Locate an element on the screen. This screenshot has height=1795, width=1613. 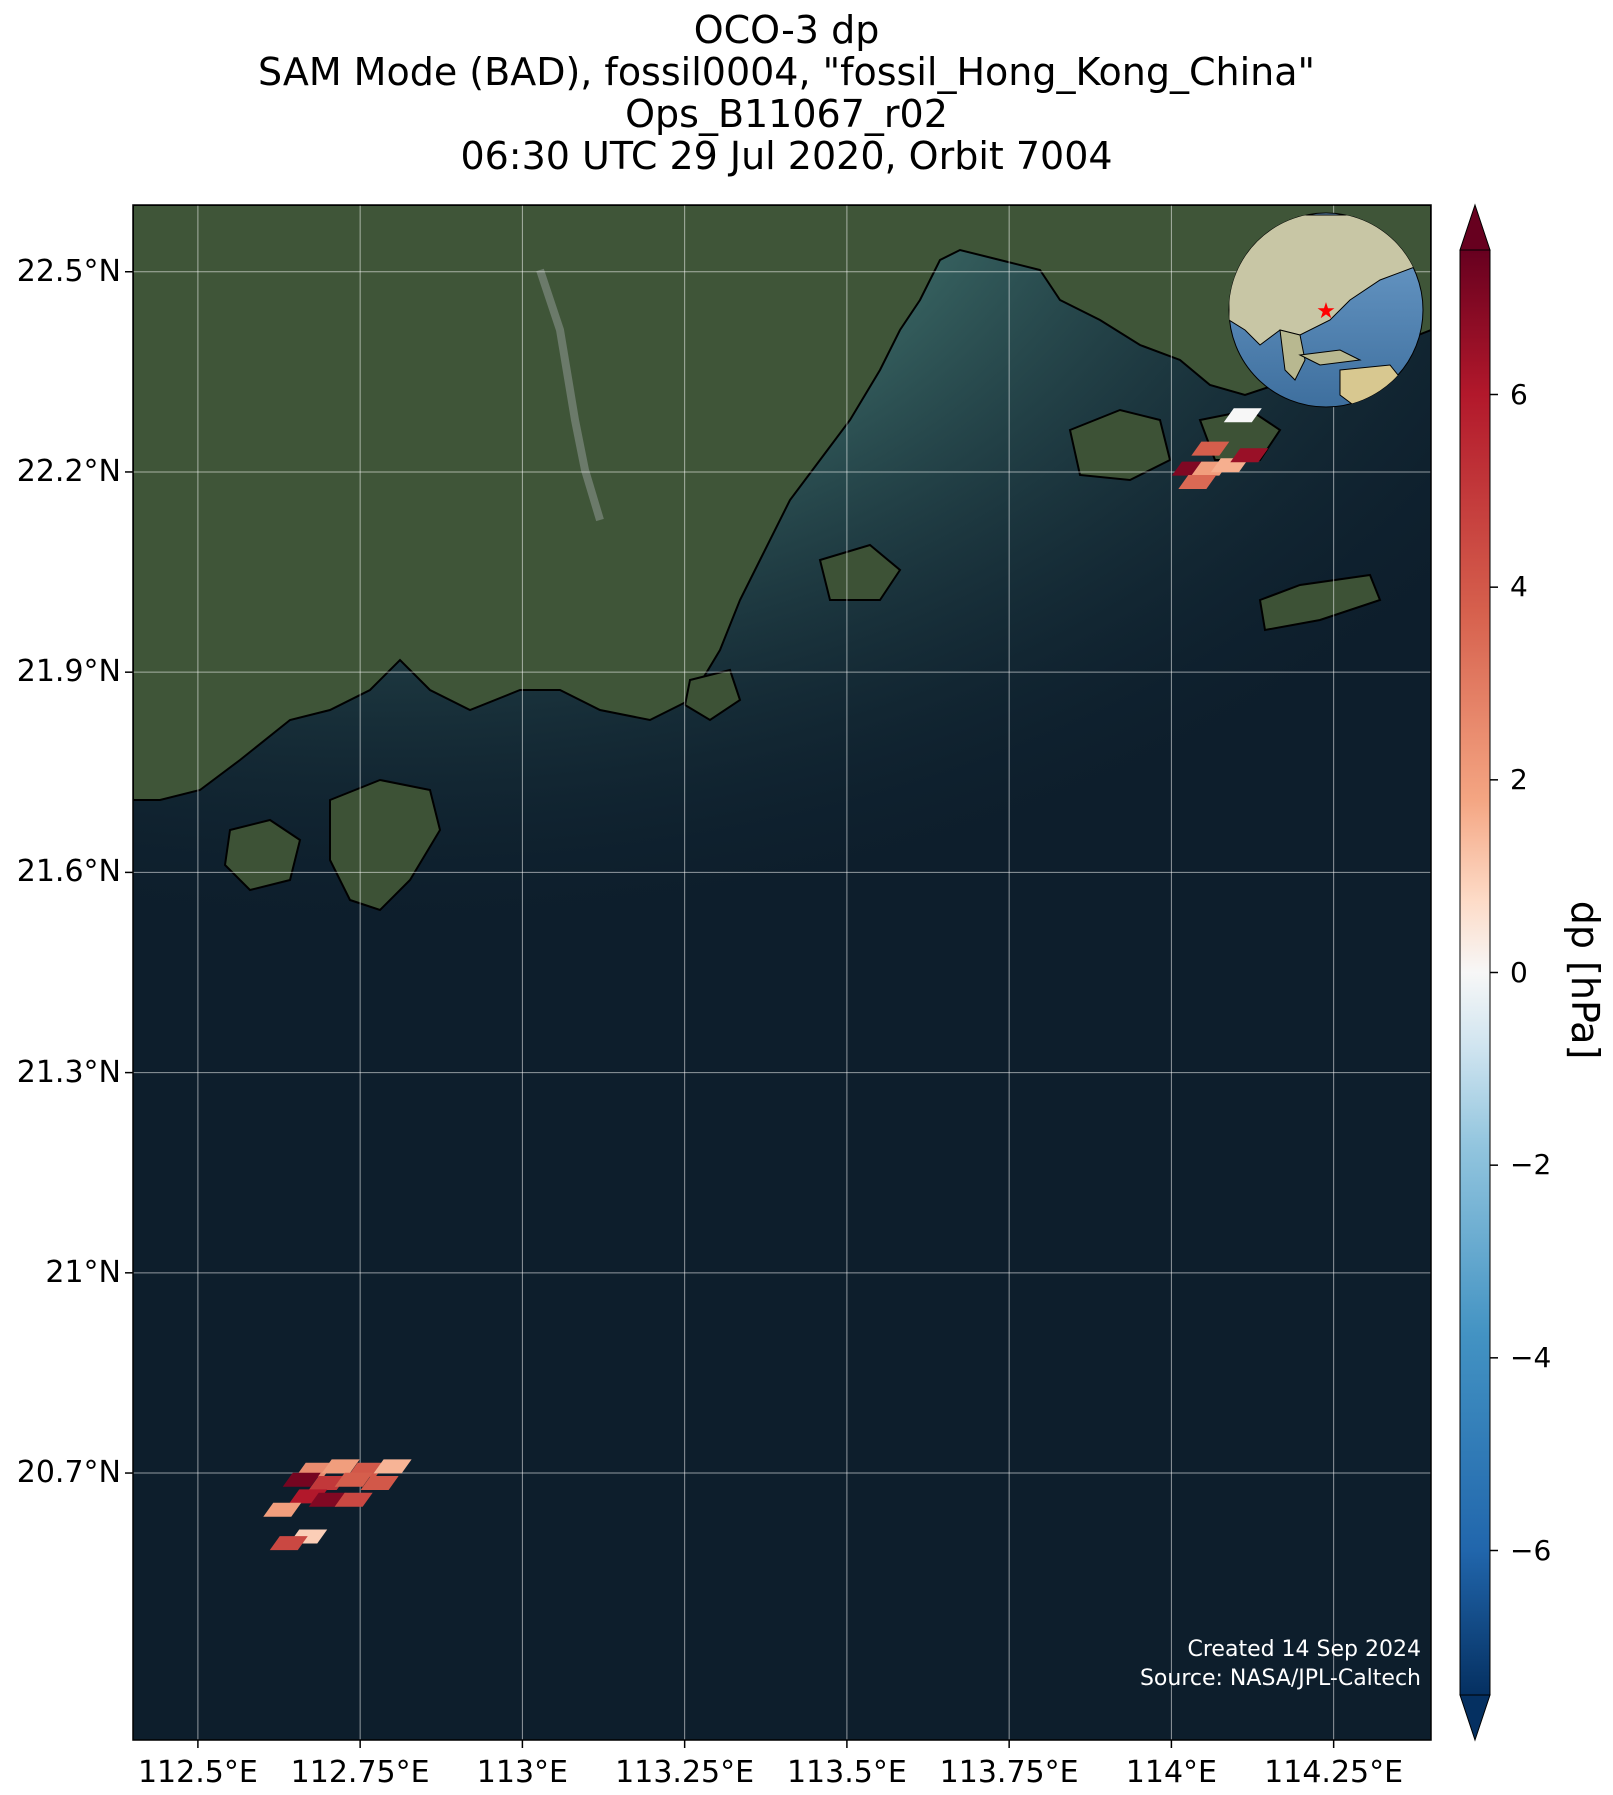
title-line-4: 06:30 UTC 29 Jul 2020, Orbit 7004 is located at coordinates (786, 156).